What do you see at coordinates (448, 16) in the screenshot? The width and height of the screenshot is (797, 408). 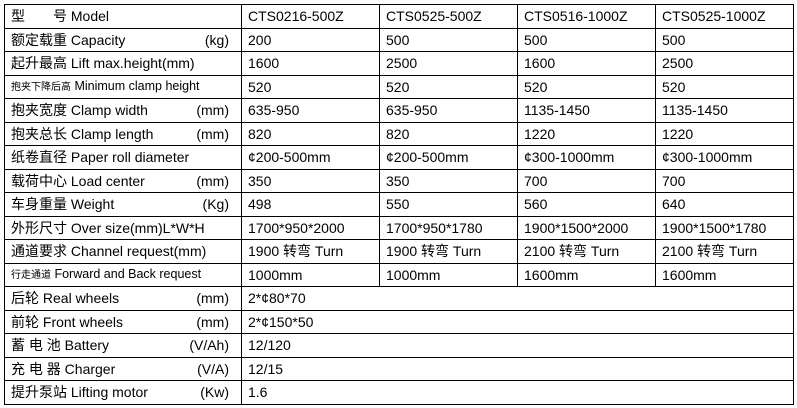 I see `model-cell: CTS0525-500Z` at bounding box center [448, 16].